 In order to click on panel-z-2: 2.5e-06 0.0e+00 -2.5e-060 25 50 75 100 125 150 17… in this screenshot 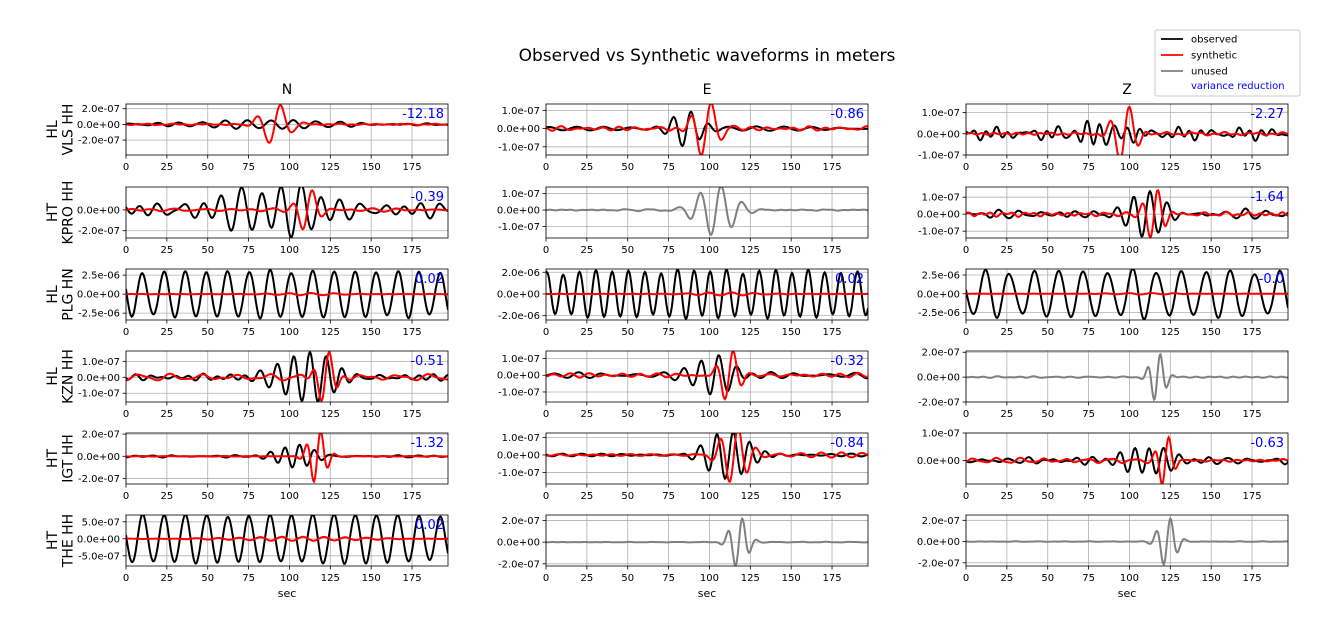, I will do `click(1103, 303)`.